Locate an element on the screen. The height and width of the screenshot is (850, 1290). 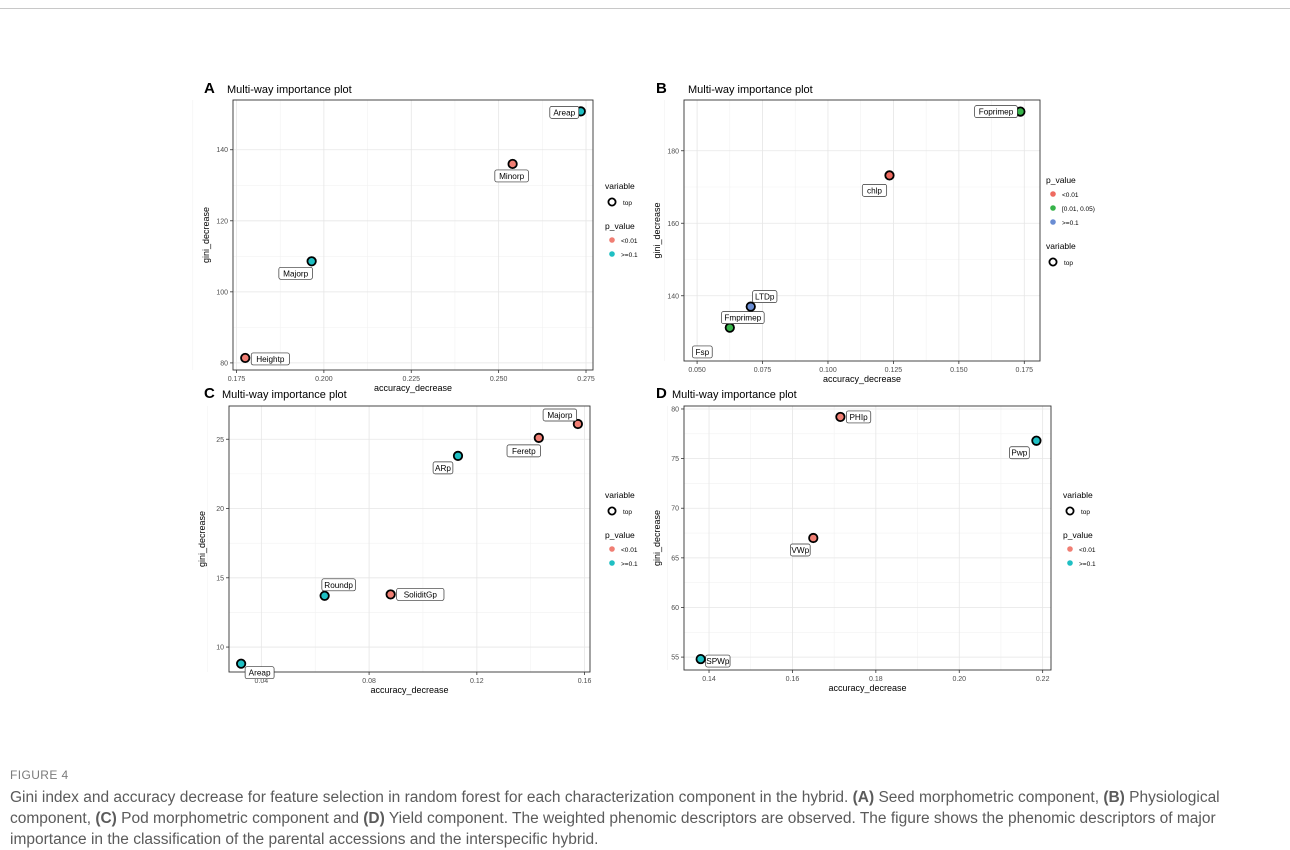
point-label: Majorp is located at coordinates (560, 415).